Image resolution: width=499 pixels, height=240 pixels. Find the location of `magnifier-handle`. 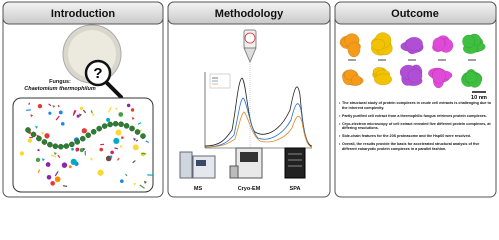

magnifier-handle is located at coordinates (113, 89).